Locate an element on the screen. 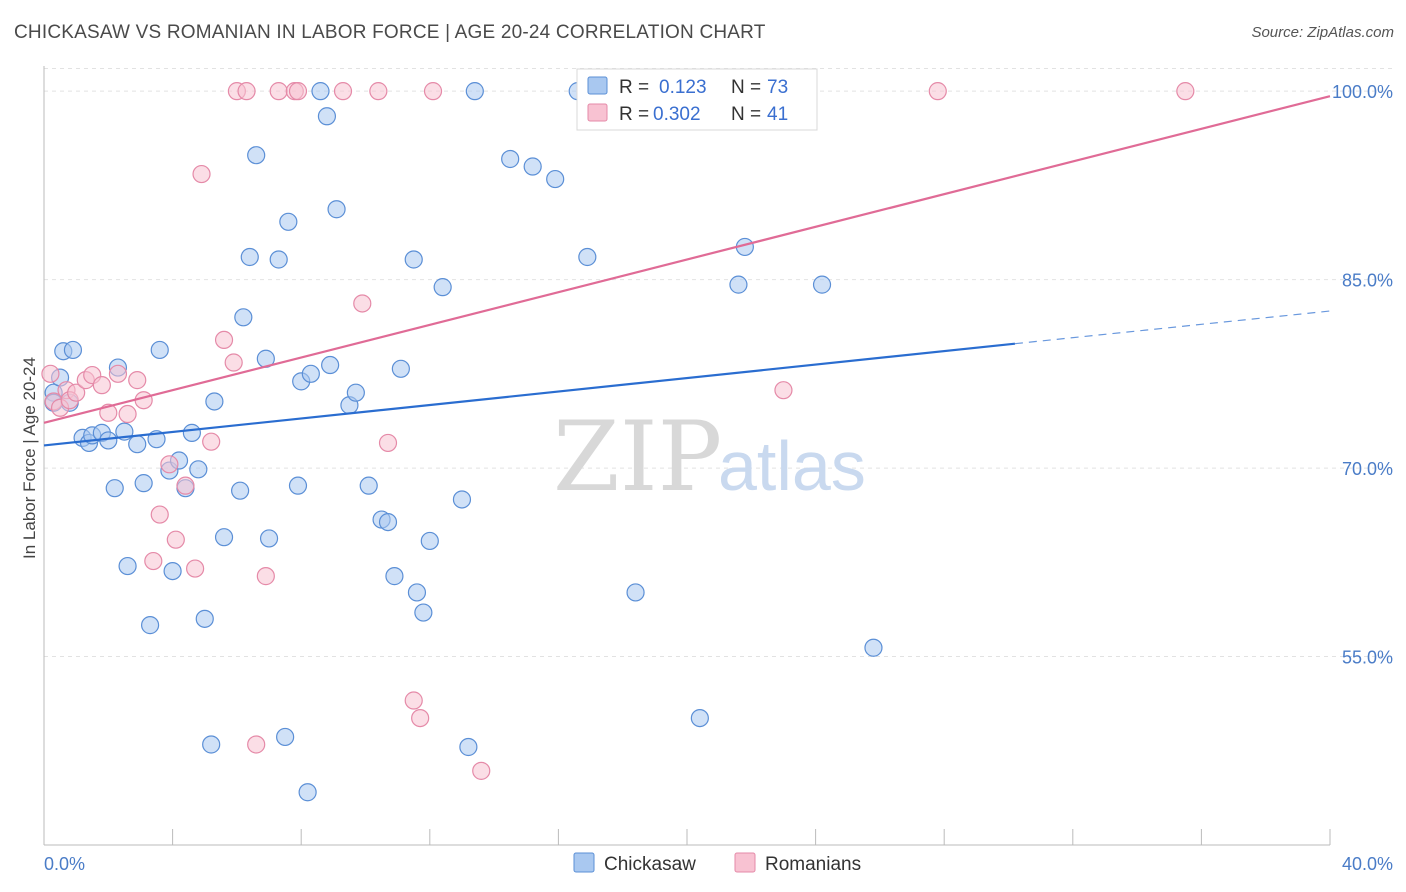  source-credit: Source: ZipAtlas.com is located at coordinates (1322, 32).